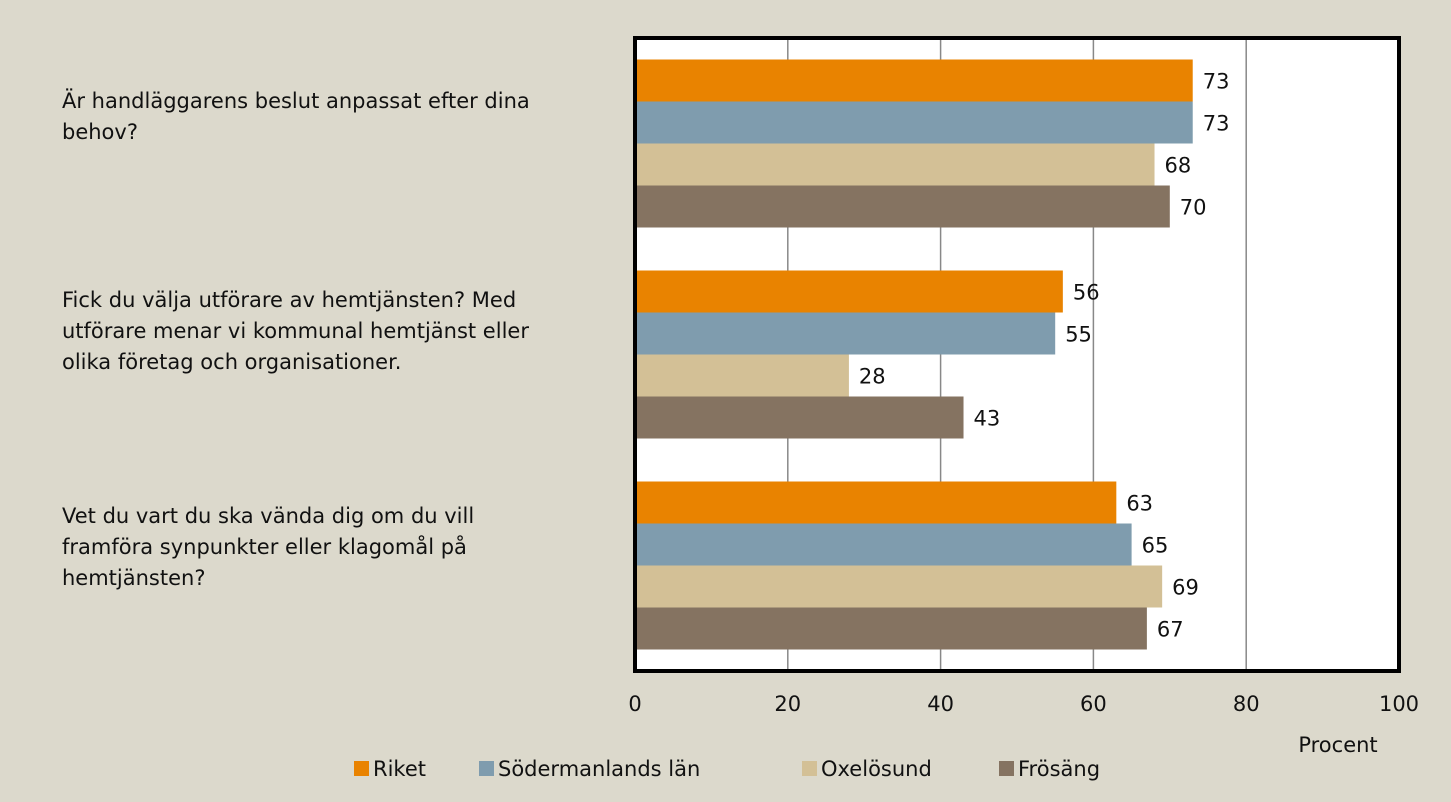  I want to click on value-label: 69, so click(1185, 588).